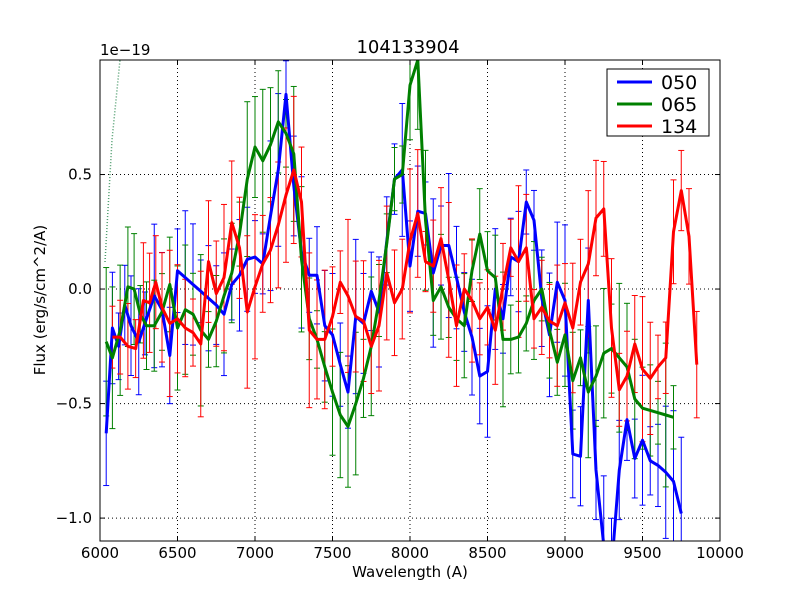  Describe the element at coordinates (679, 127) in the screenshot. I see `legend-label-134: 134` at that location.